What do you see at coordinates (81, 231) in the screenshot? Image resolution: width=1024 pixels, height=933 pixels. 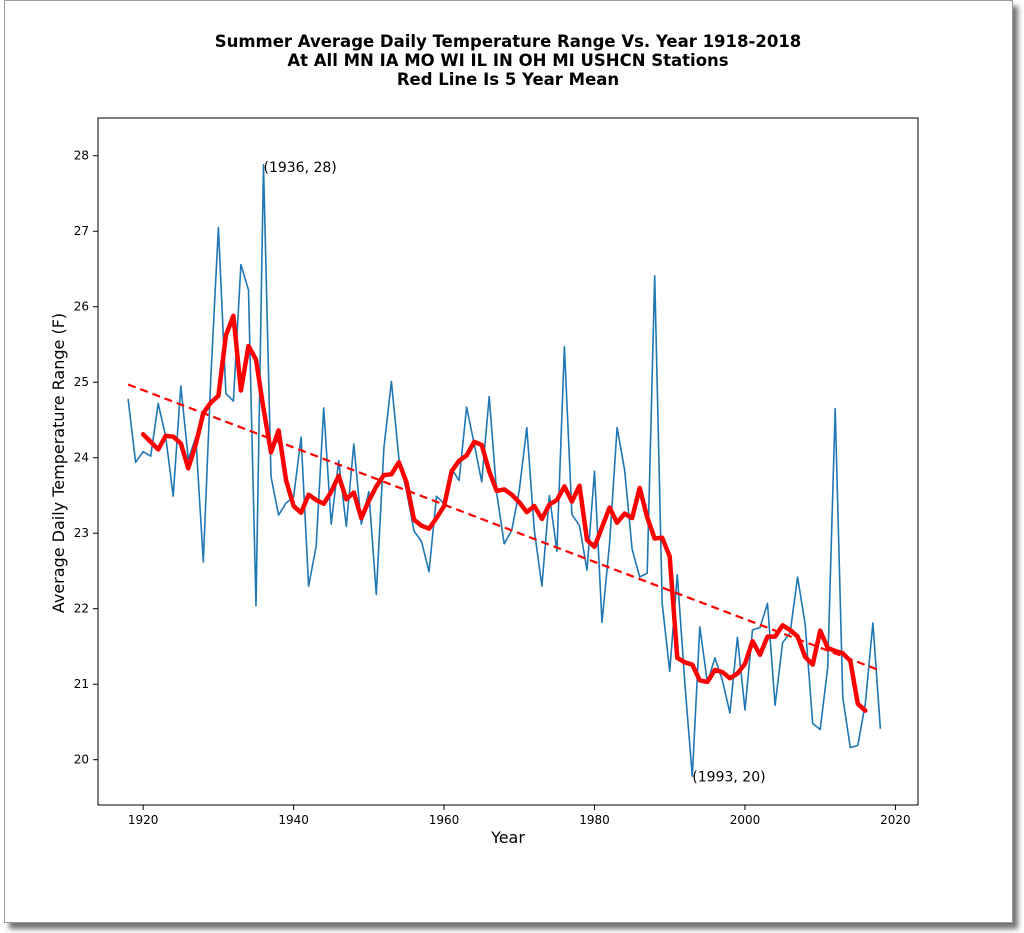 I see `y-tick-label-27: 27` at bounding box center [81, 231].